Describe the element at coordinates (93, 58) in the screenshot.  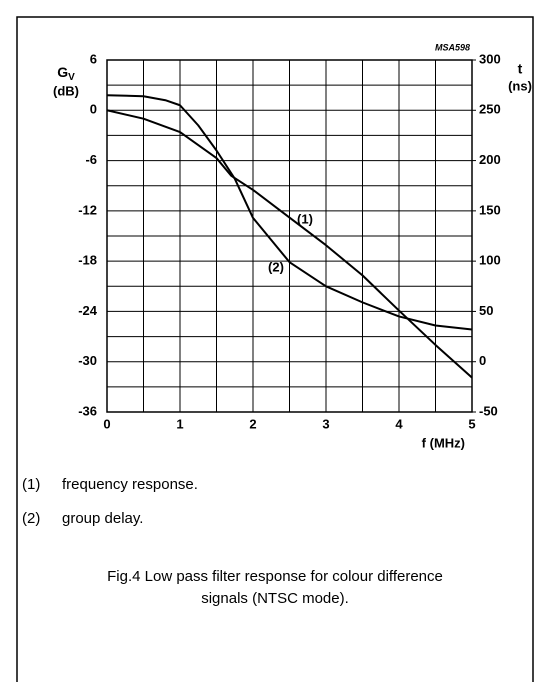
I see `y-tick-label: 6` at that location.